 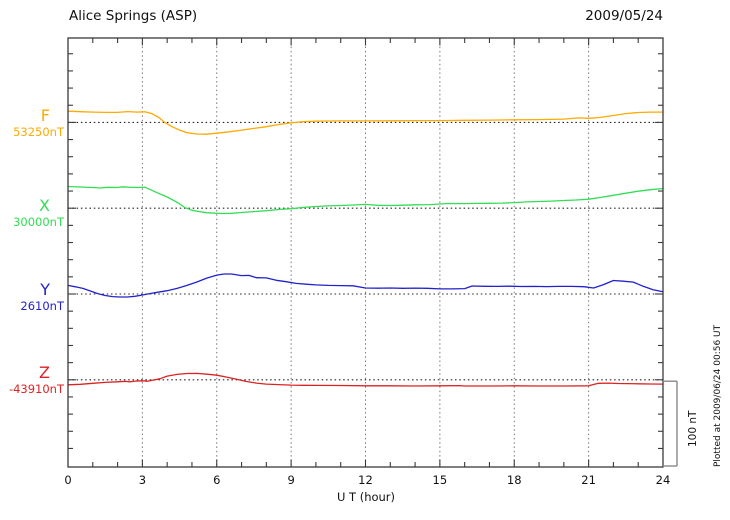 I want to click on channel-letter-F: F, so click(x=45, y=115).